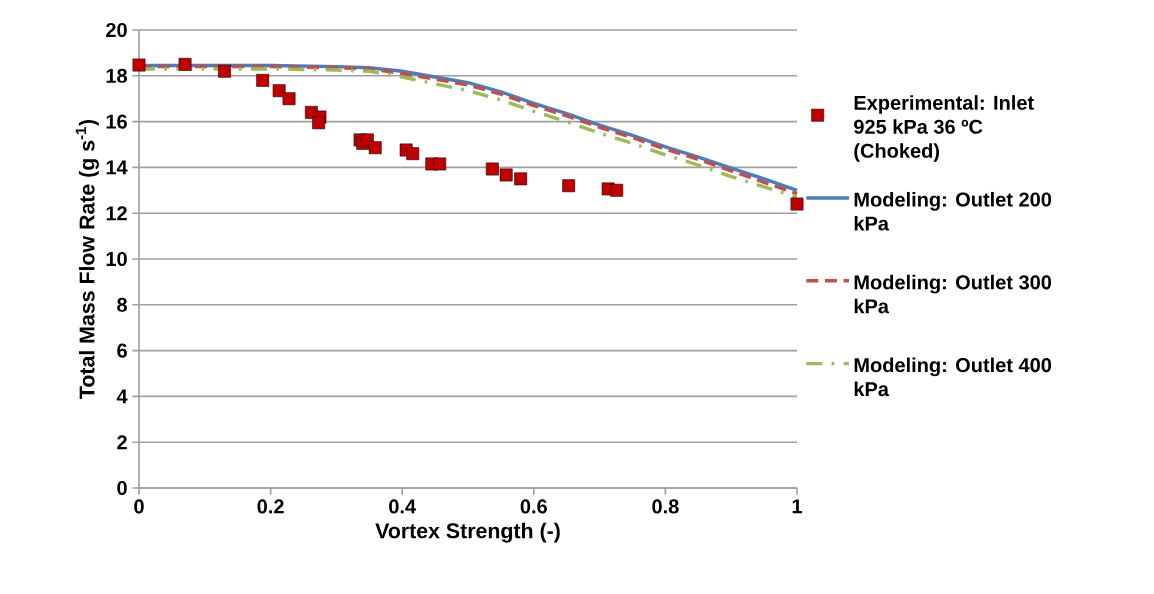  What do you see at coordinates (116, 30) in the screenshot?
I see `y-tick-label: 20` at bounding box center [116, 30].